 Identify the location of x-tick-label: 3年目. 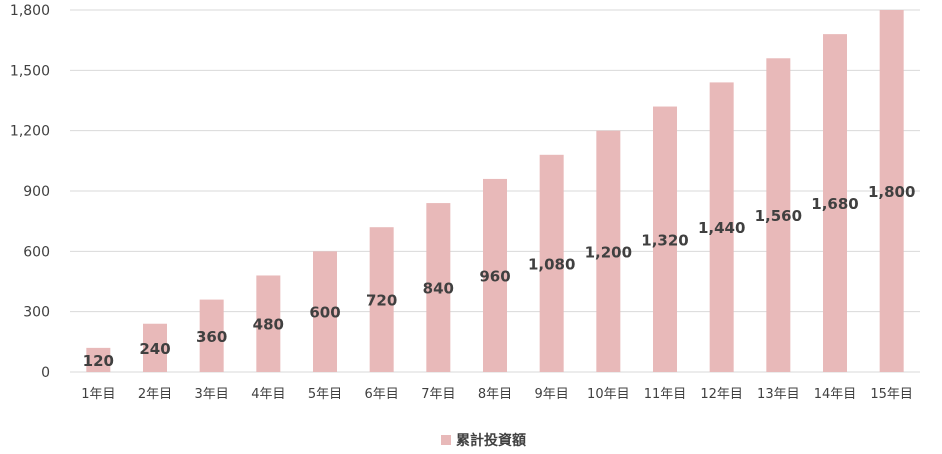
(212, 394).